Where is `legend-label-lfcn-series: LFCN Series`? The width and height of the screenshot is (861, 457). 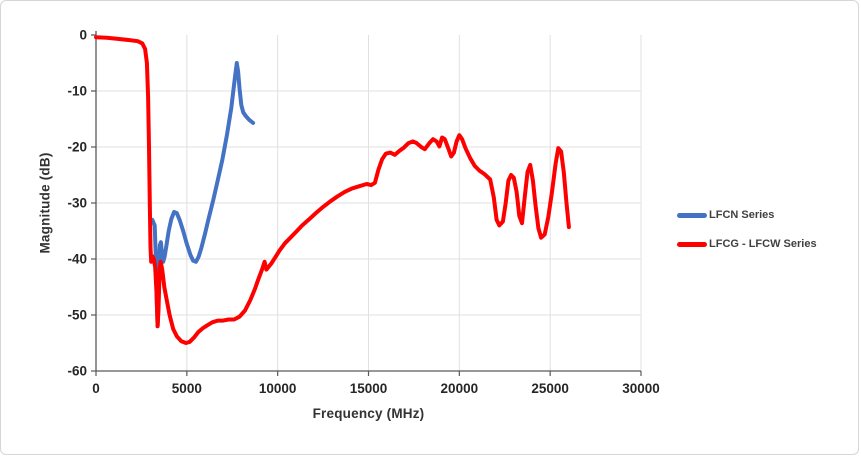
legend-label-lfcn-series: LFCN Series is located at coordinates (742, 215).